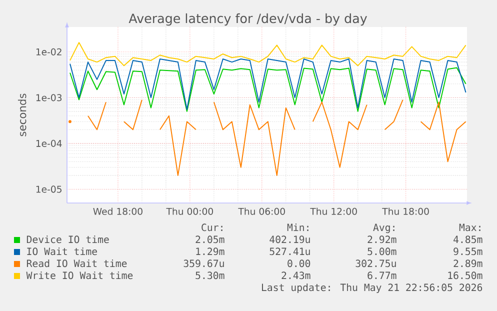 The height and width of the screenshot is (311, 497). What do you see at coordinates (117, 211) in the screenshot?
I see `x-tick-label: Wed 18:00` at bounding box center [117, 211].